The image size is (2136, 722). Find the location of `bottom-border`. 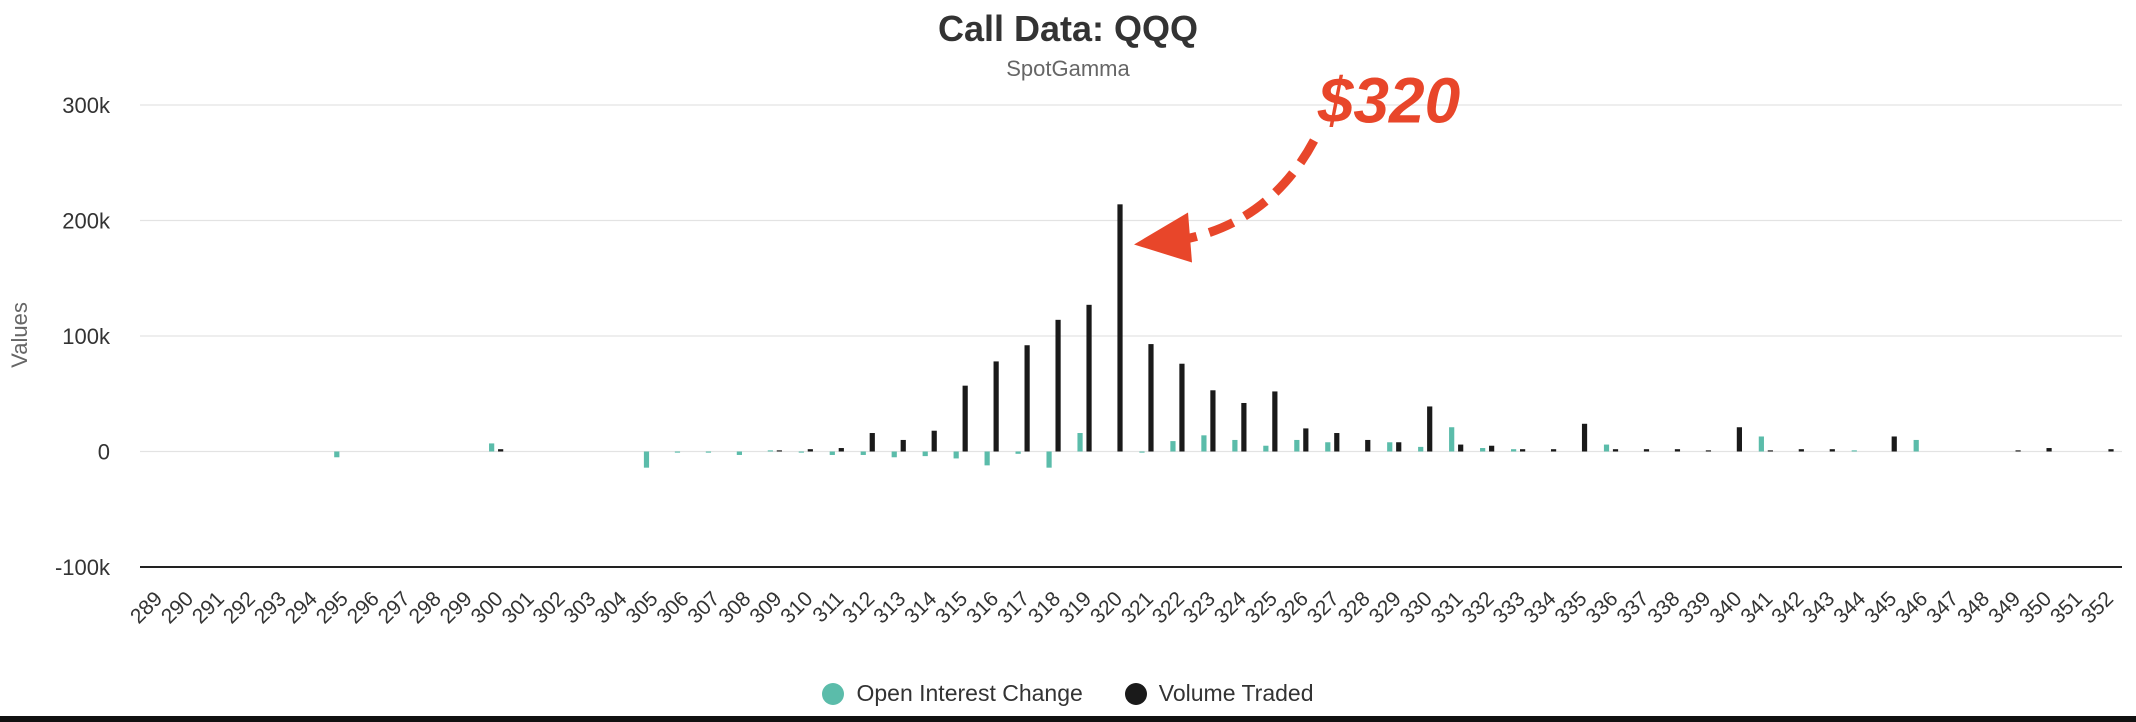

bottom-border is located at coordinates (1068, 719).